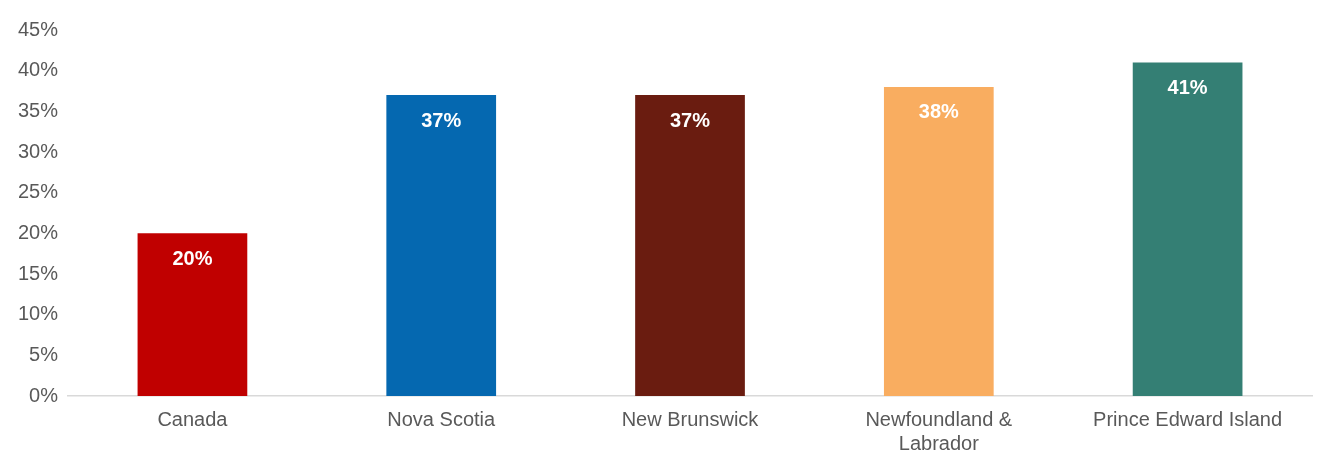 The height and width of the screenshot is (476, 1324). What do you see at coordinates (38, 191) in the screenshot?
I see `y-tick-label: 25%` at bounding box center [38, 191].